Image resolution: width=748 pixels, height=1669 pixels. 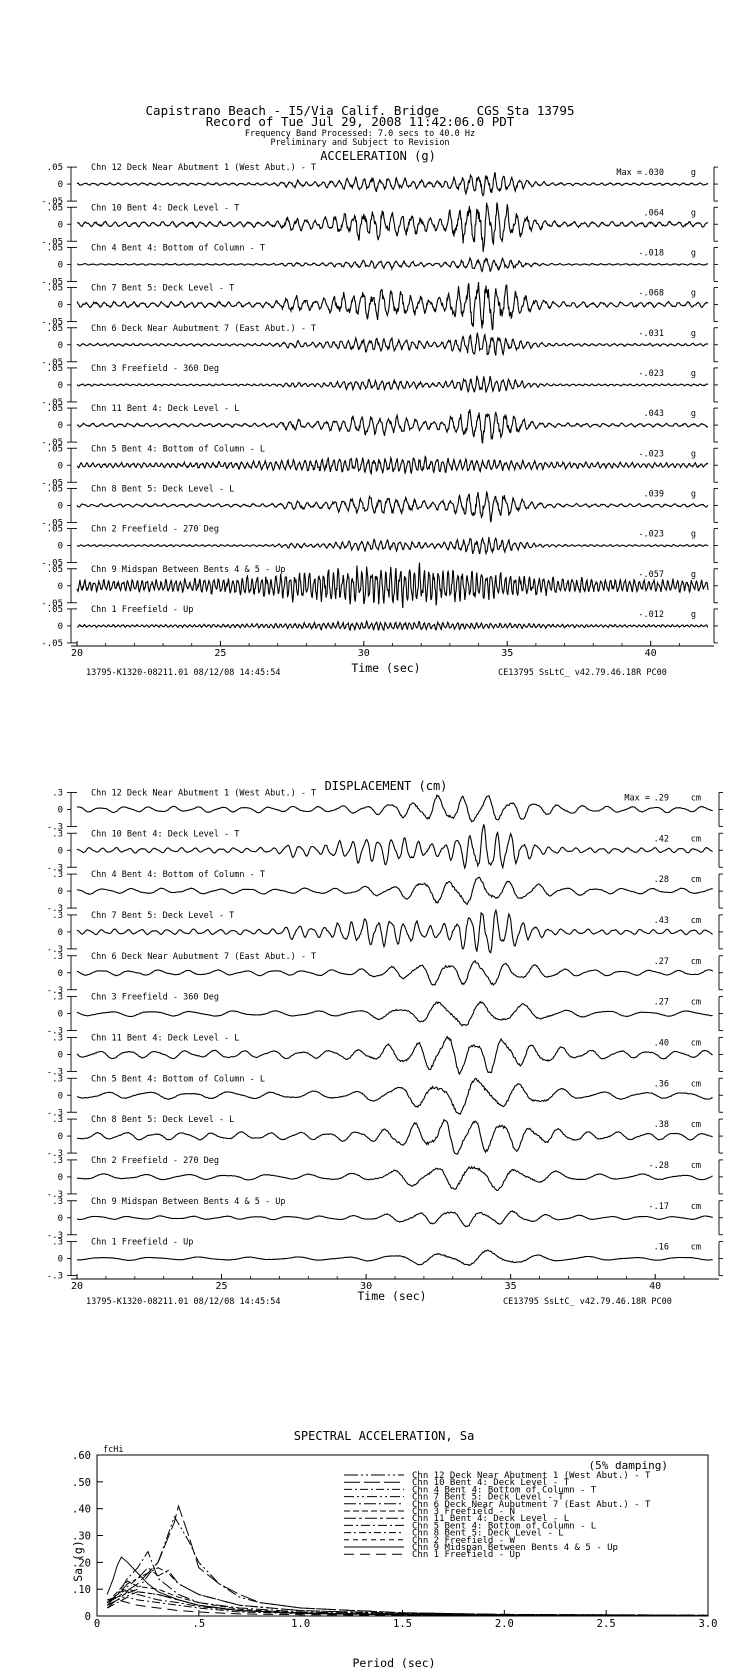 I want to click on peak-value: .039, so click(x=654, y=494).